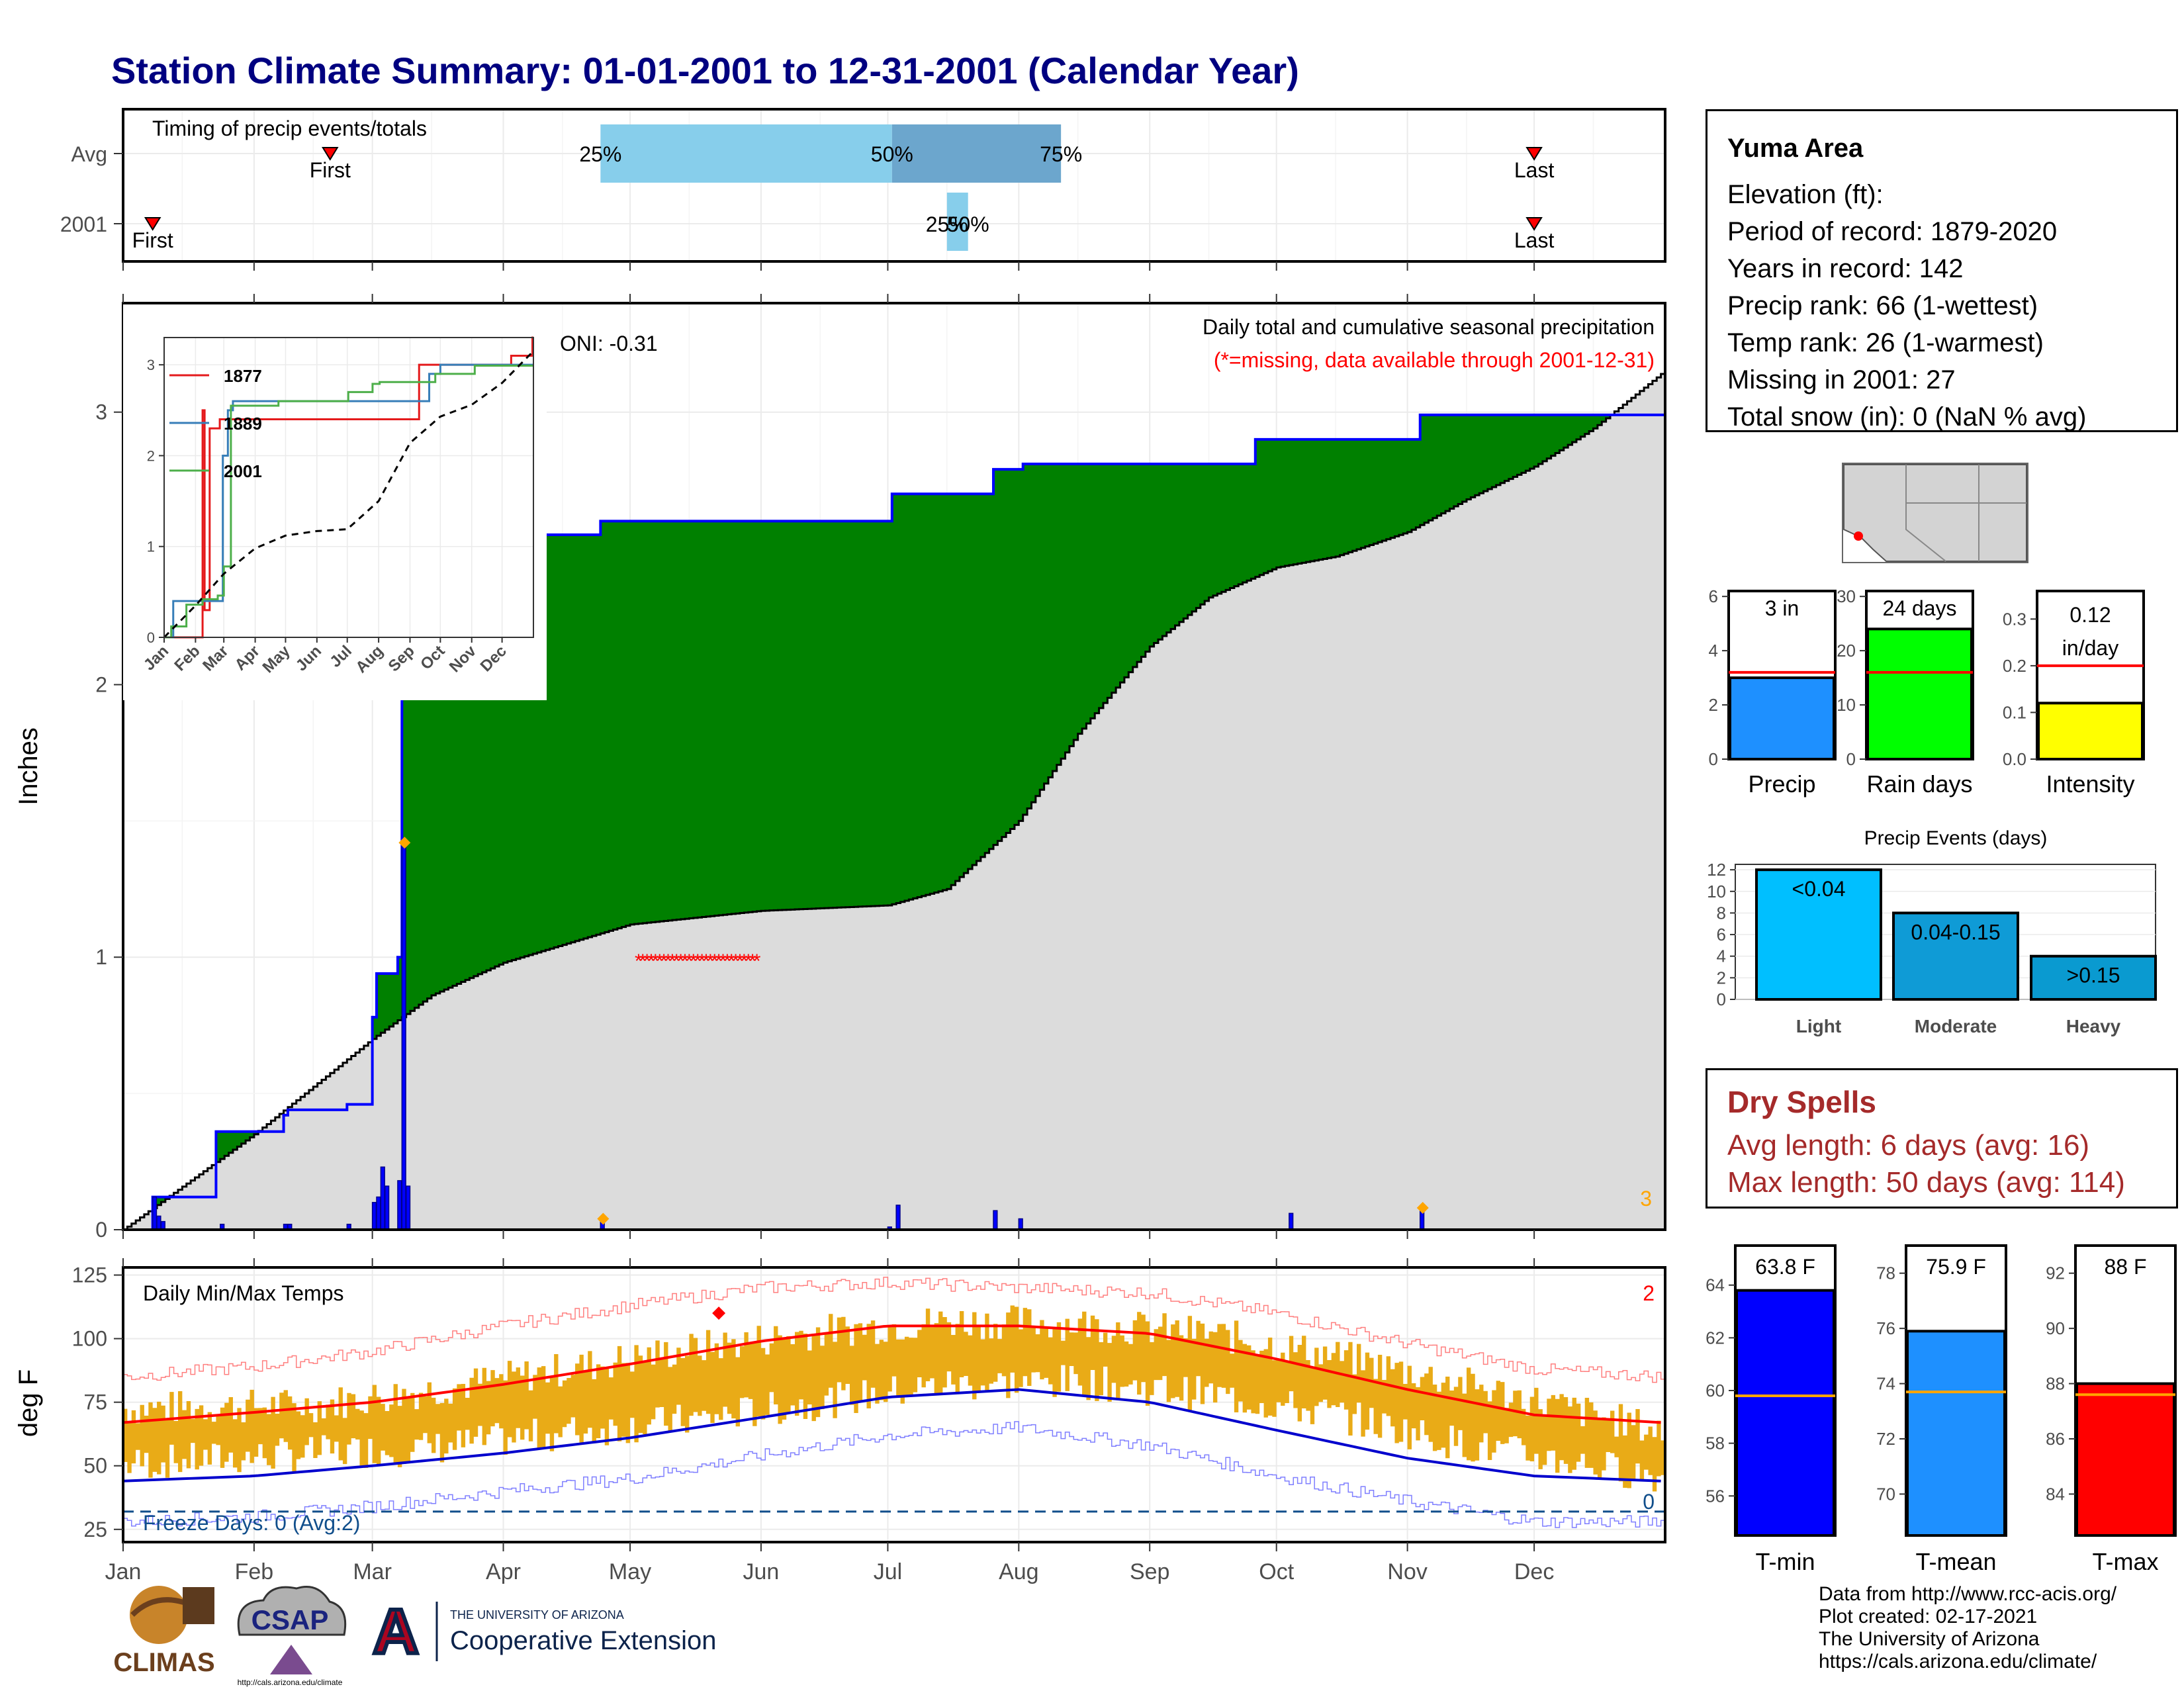 This screenshot has height=1691, width=2184. What do you see at coordinates (609, 343) in the screenshot?
I see `oni-label: ONI: -0.31` at bounding box center [609, 343].